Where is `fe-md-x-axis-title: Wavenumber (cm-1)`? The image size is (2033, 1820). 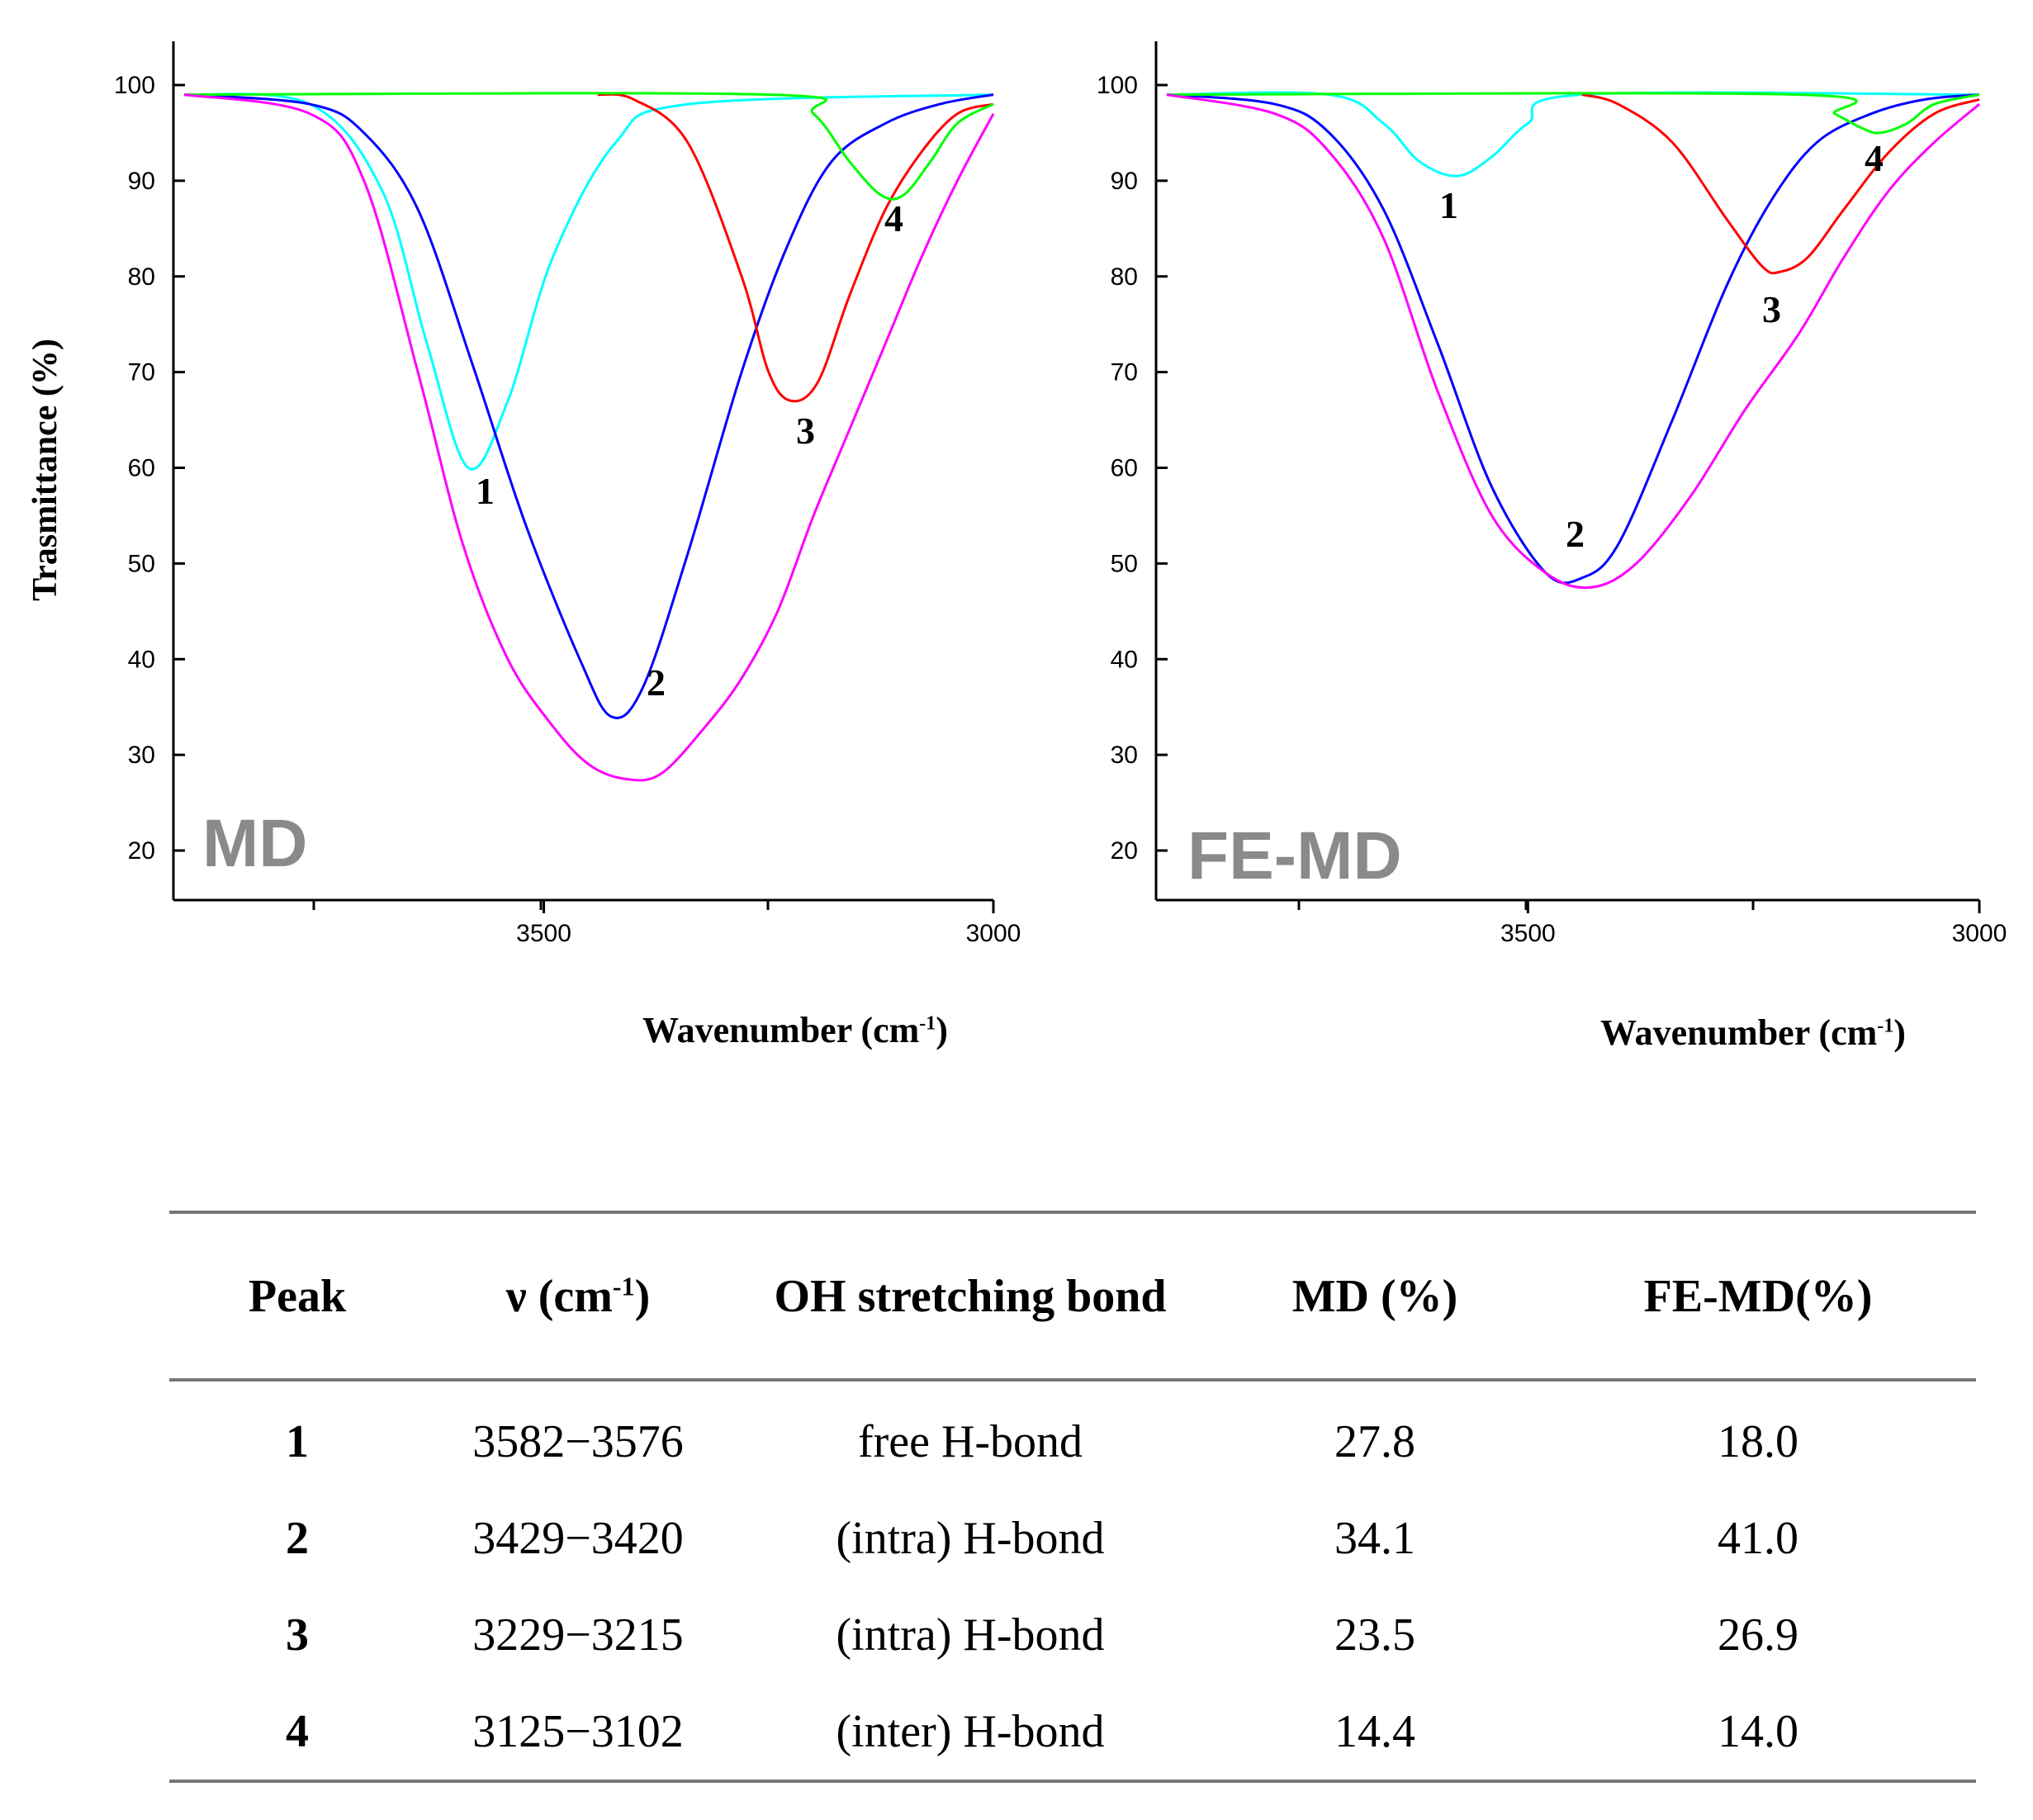
fe-md-x-axis-title: Wavenumber (cm-1) is located at coordinates (1753, 1033).